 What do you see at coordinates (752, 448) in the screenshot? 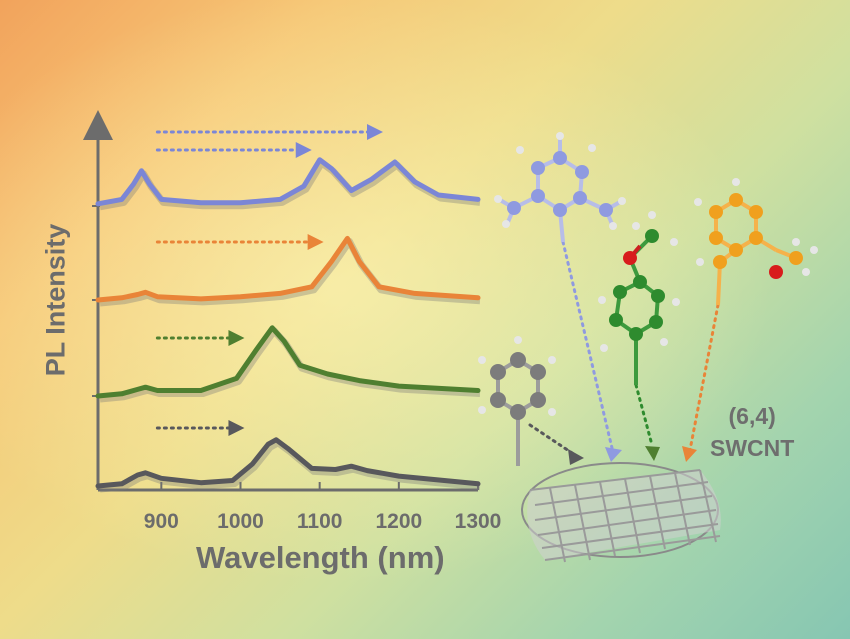
I see `nanotube-type: SWCNT` at bounding box center [752, 448].